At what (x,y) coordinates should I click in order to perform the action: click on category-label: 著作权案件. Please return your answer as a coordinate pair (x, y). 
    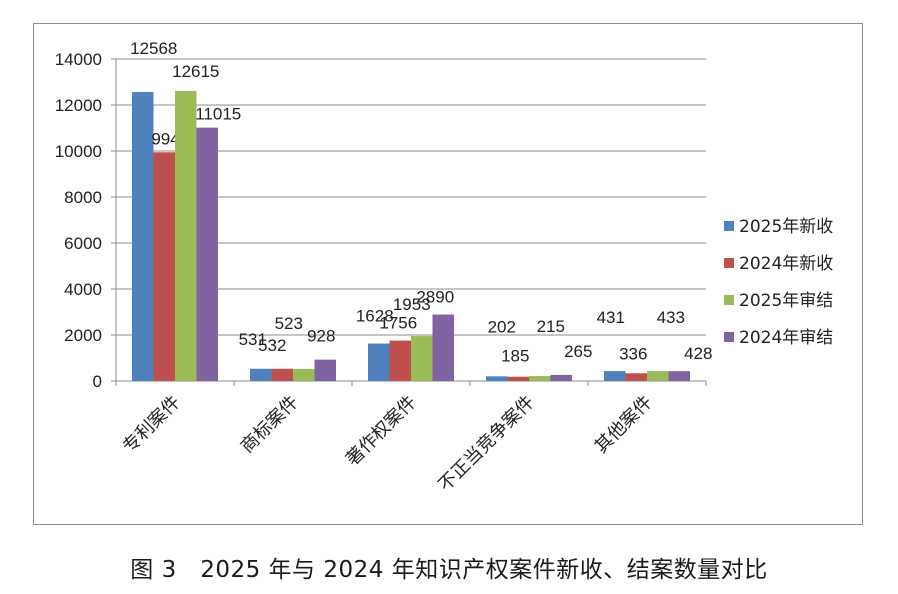
    Looking at the image, I should click on (381, 431).